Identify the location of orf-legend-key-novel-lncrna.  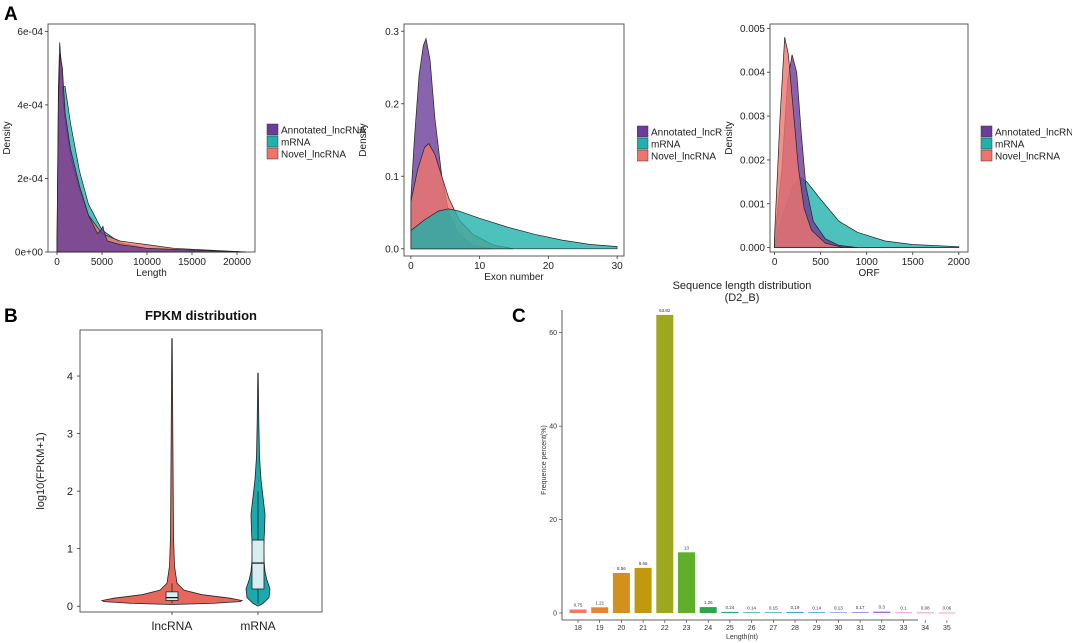
(986, 155).